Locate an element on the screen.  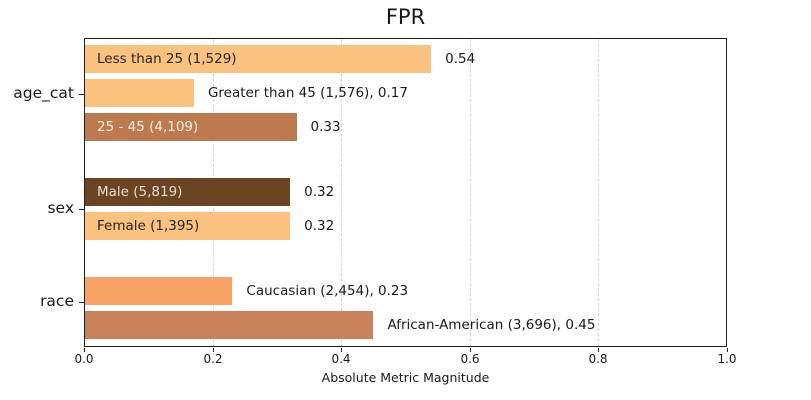
bar-caucasian is located at coordinates (159, 291).